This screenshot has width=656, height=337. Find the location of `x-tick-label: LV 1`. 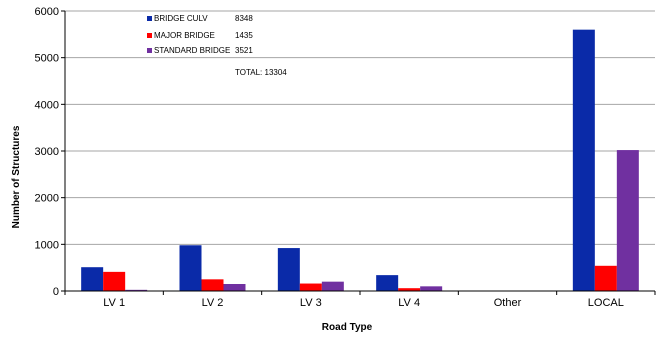

x-tick-label: LV 1 is located at coordinates (114, 303).